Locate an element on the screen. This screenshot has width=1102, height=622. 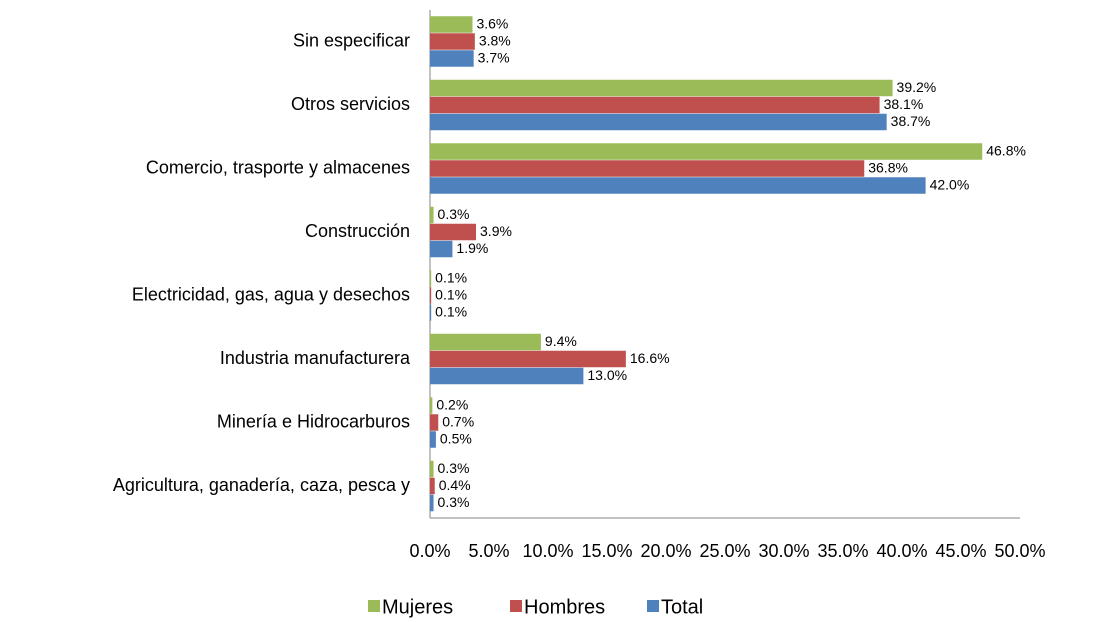
category-label: Sin especificar is located at coordinates (351, 41).